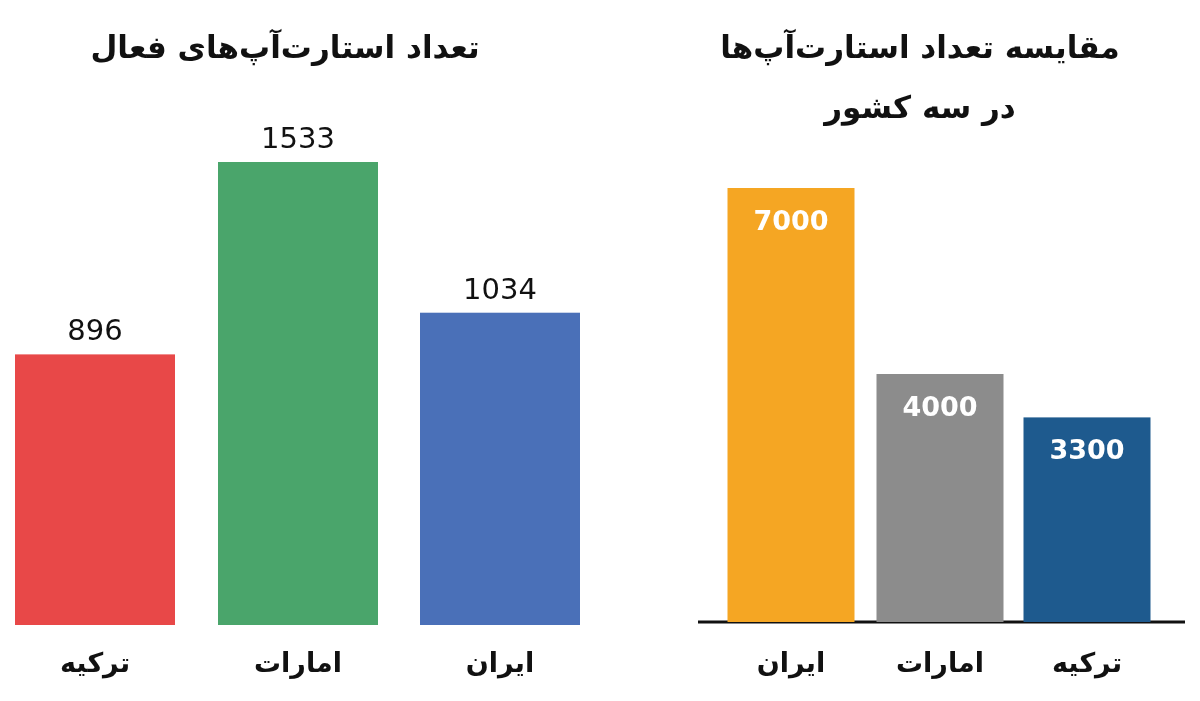 This screenshot has width=1200, height=701. What do you see at coordinates (920, 47) in the screenshot?
I see `chart-title: مقایسه تعداد استارت‌آپ‌ها` at bounding box center [920, 47].